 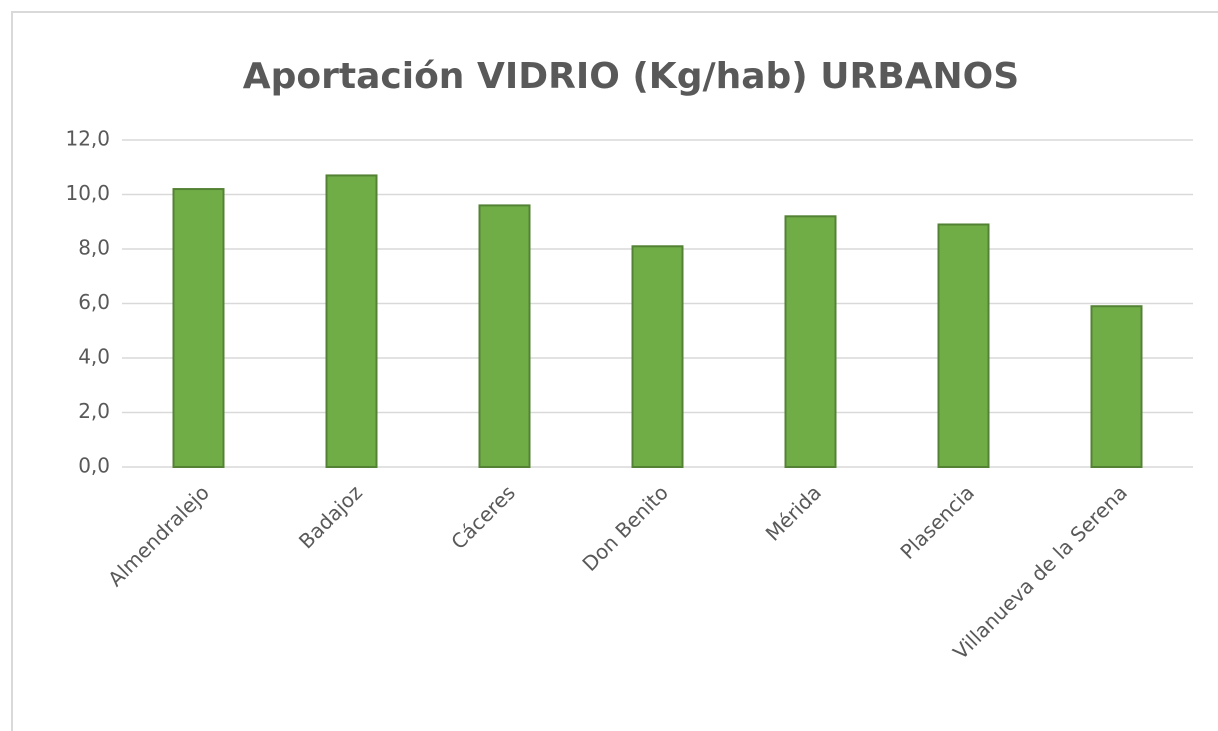 What do you see at coordinates (624, 527) in the screenshot?
I see `x-tick-label: Don Benito` at bounding box center [624, 527].